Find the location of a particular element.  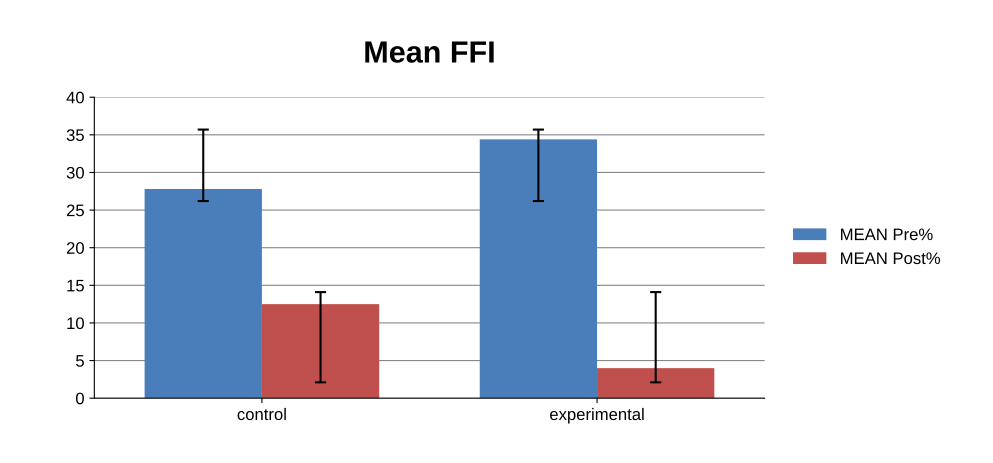

y-tick-label: 35 is located at coordinates (75, 135).